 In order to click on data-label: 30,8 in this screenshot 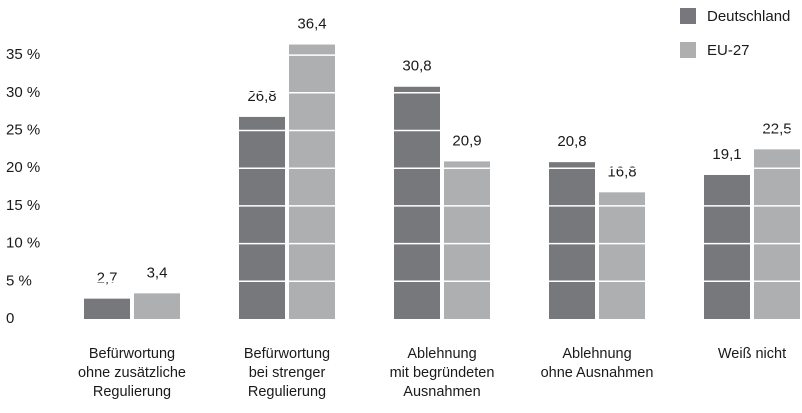, I will do `click(416, 66)`.